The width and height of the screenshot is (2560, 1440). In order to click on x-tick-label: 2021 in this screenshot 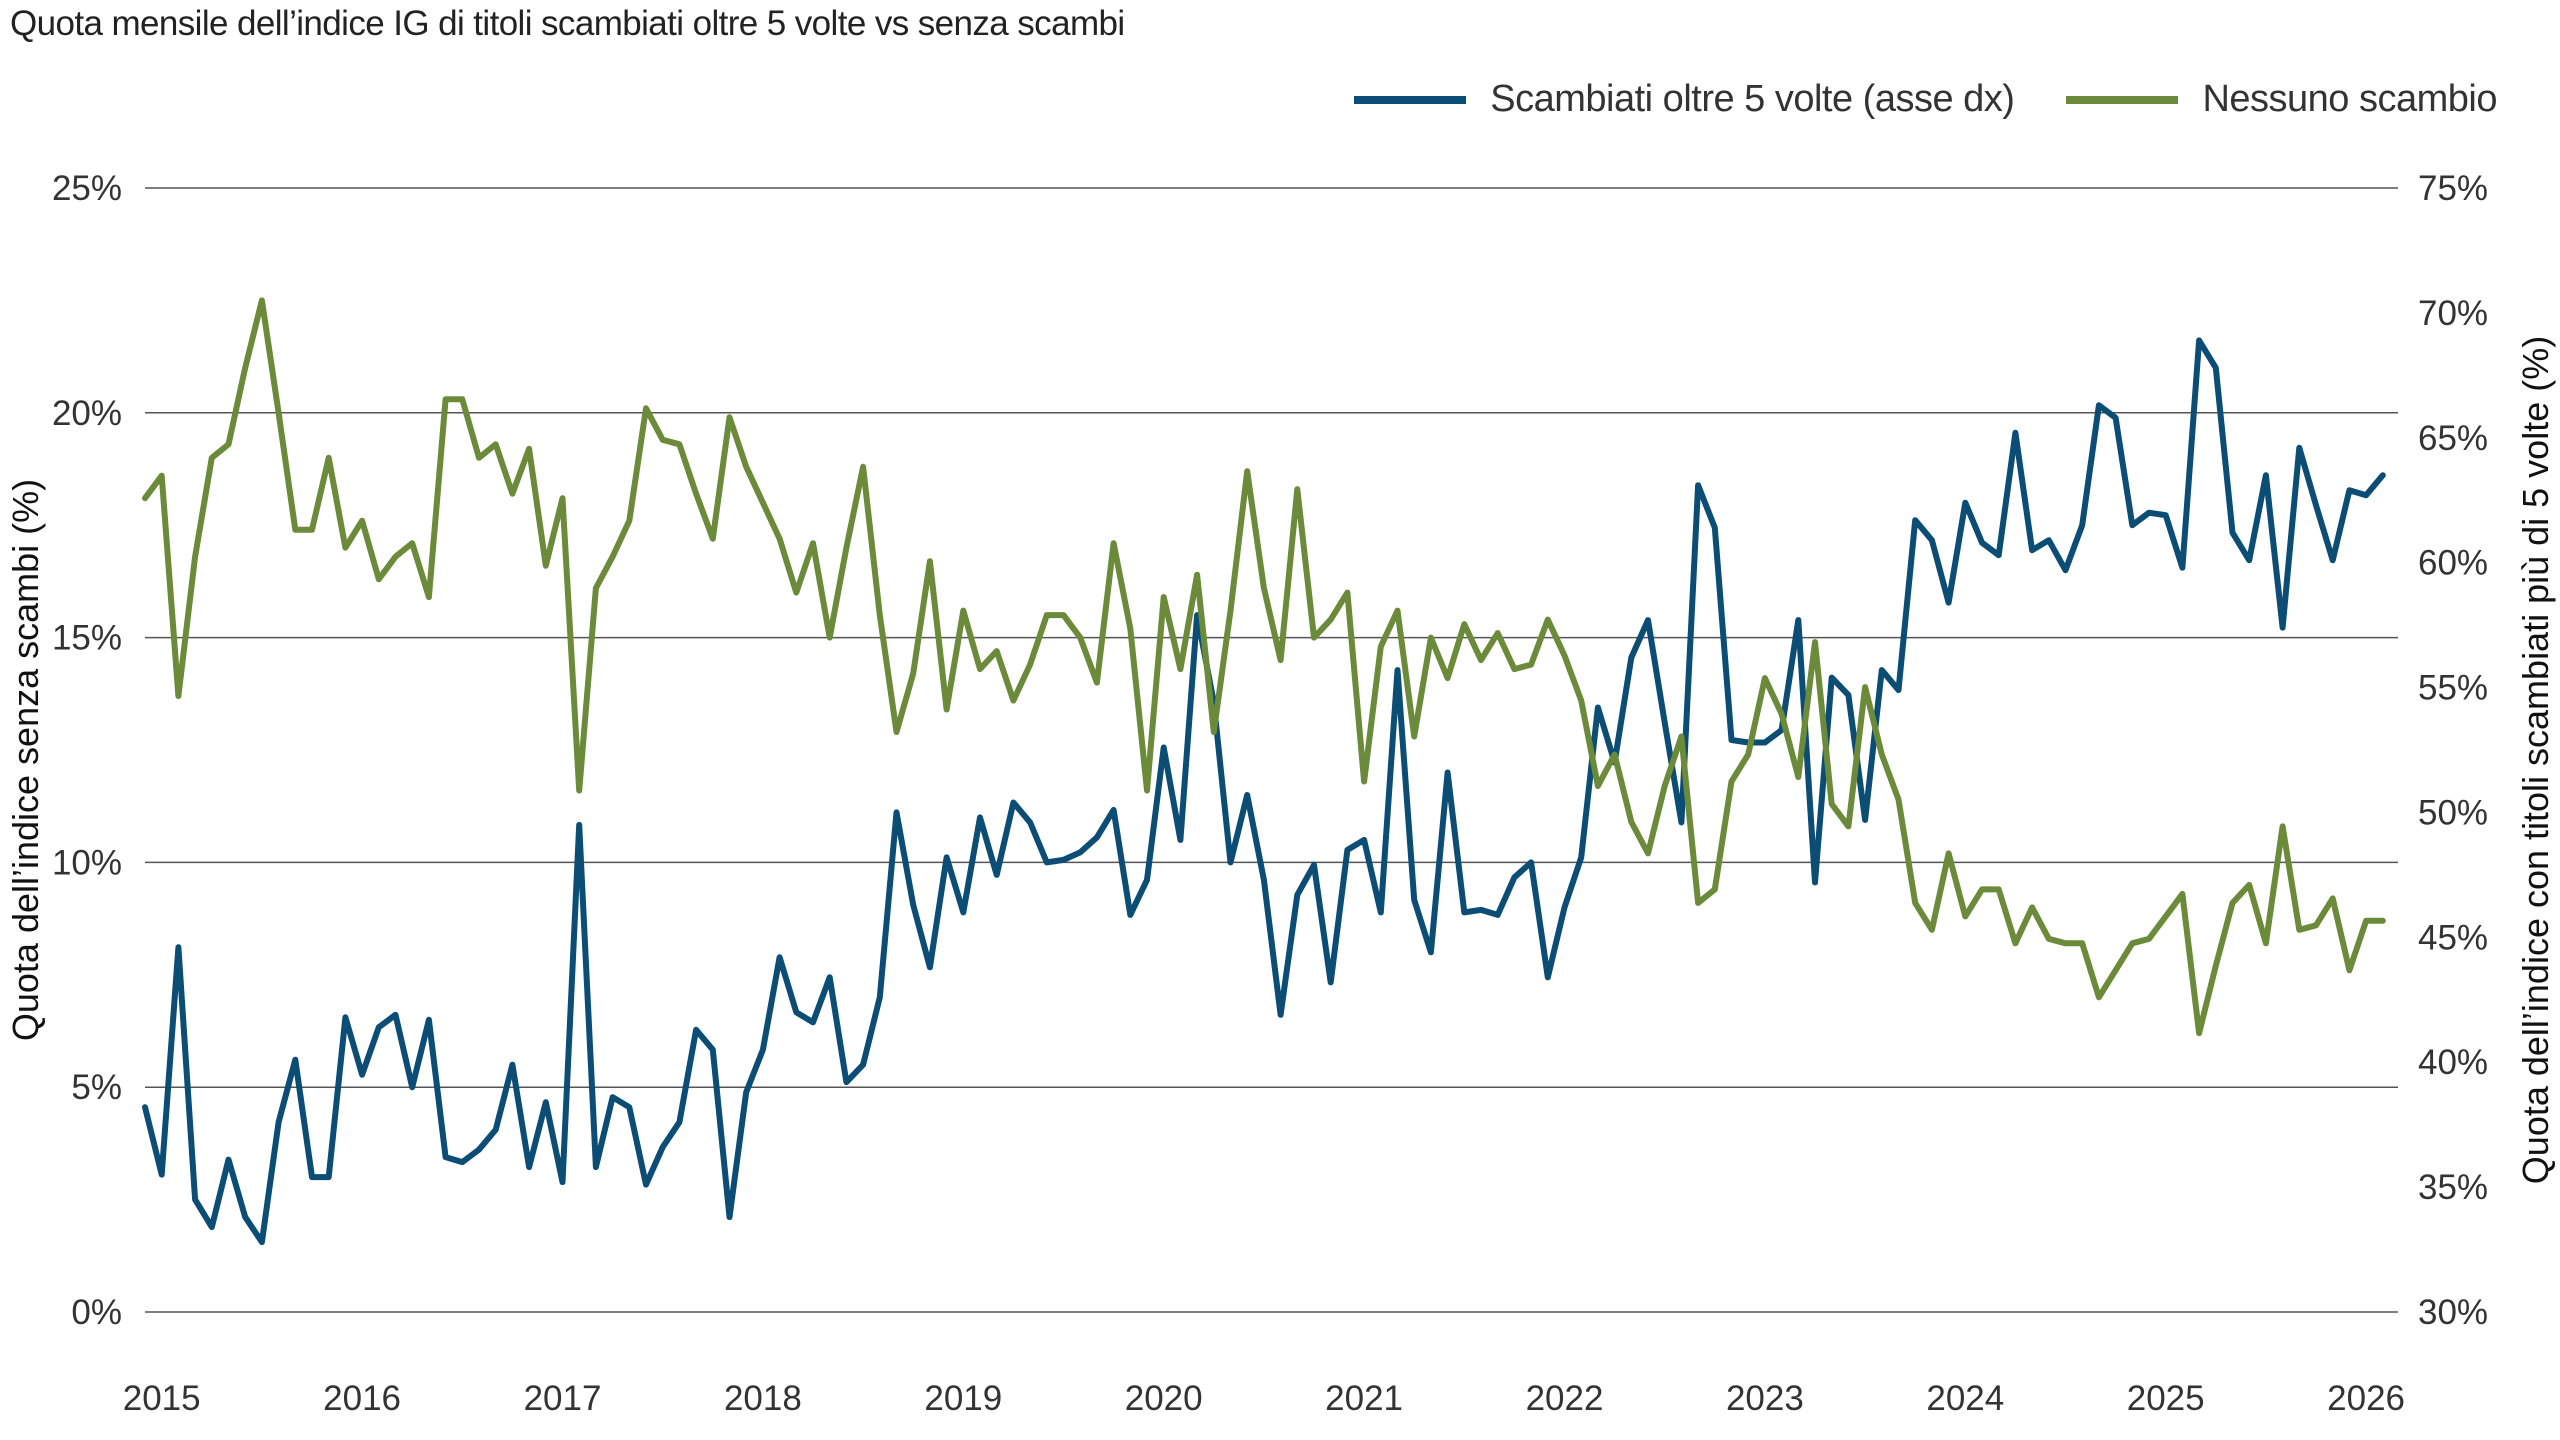, I will do `click(1364, 1398)`.